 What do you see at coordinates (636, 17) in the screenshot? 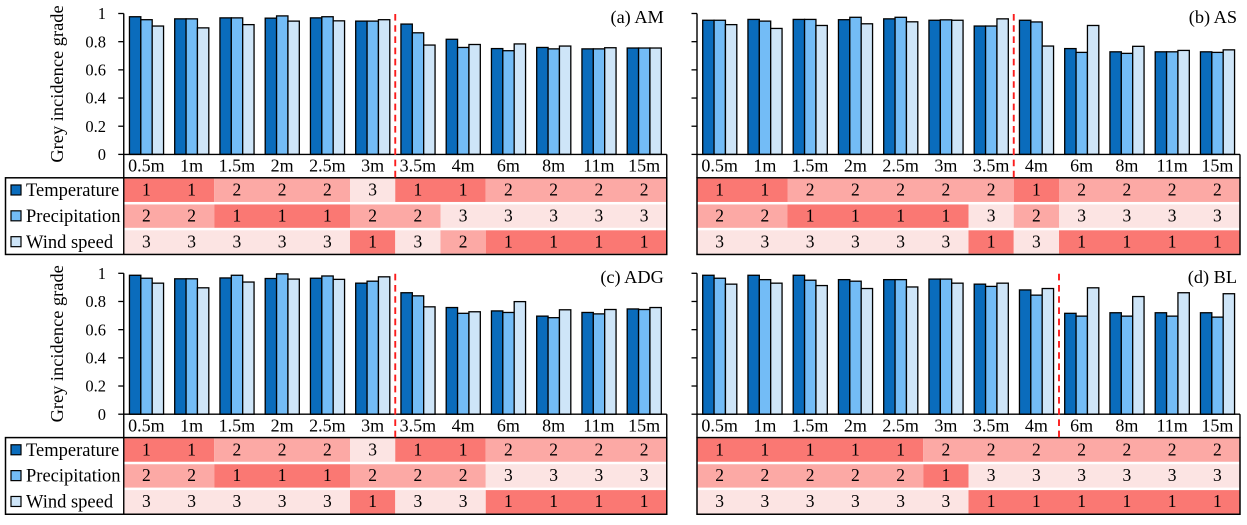
I see `svg-text: (a) AM` at bounding box center [636, 17].